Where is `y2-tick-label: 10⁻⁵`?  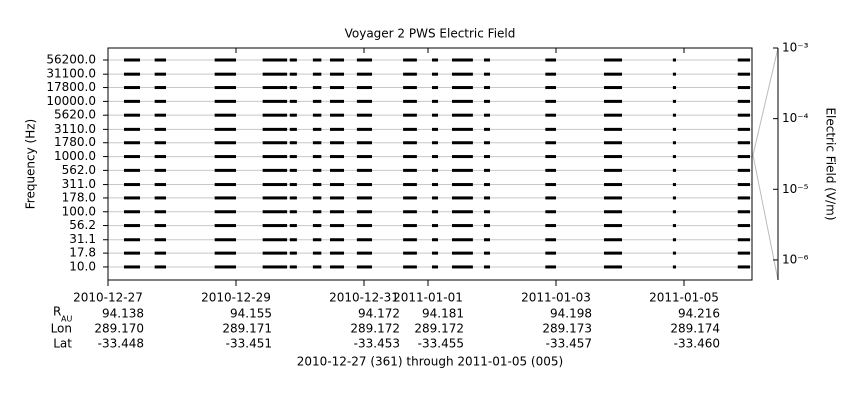
y2-tick-label: 10⁻⁵ is located at coordinates (795, 189).